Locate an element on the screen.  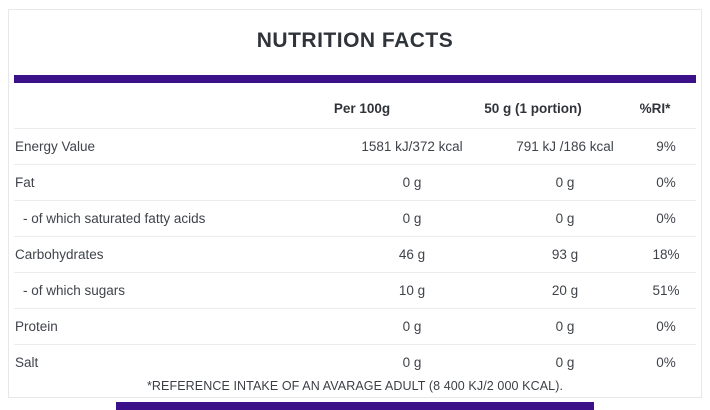
table-header-row: Per 100g 50 g (1 portion) %RI* is located at coordinates (355, 113).